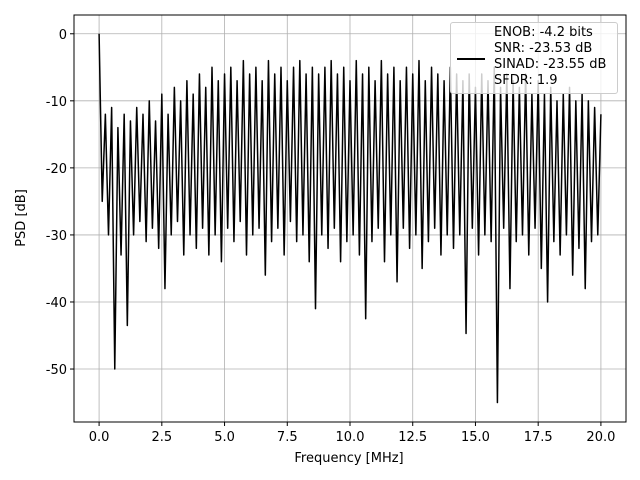 This screenshot has height=480, width=640. I want to click on x-tick-label: 17.5, so click(538, 437).